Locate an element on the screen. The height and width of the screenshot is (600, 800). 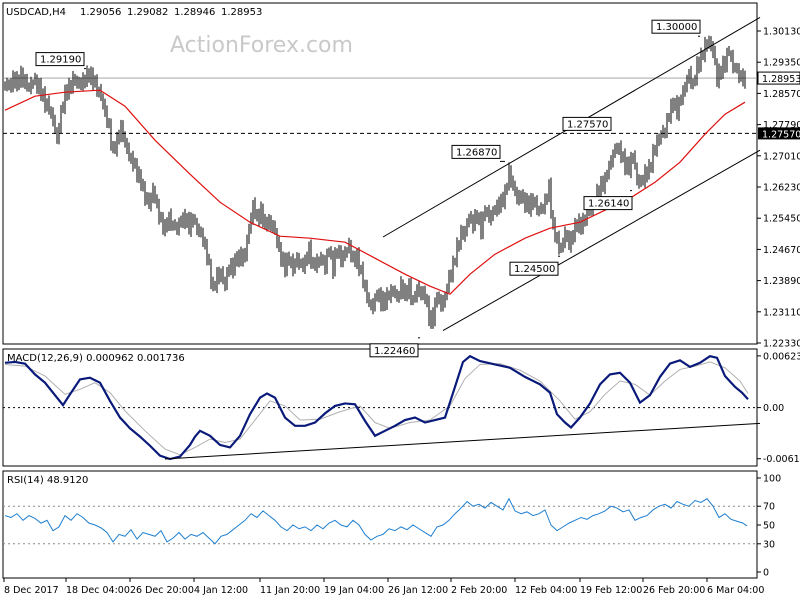
current-price-box is located at coordinates (778, 78).